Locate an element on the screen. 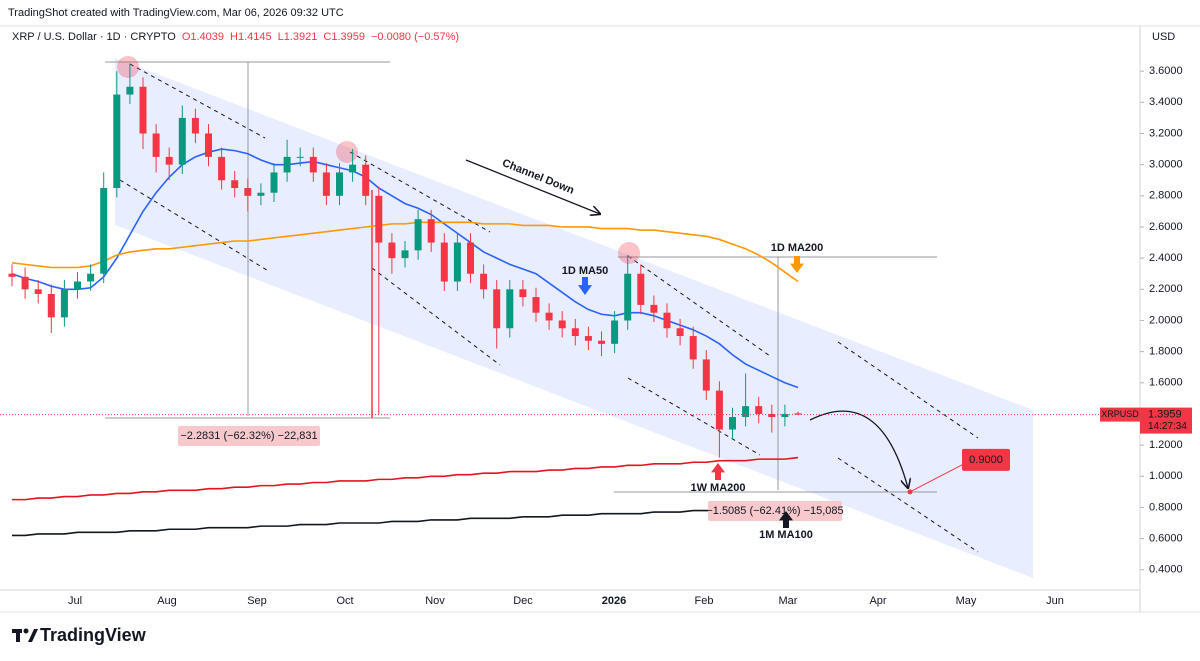 This screenshot has height=661, width=1200. x-tick-label: Mar is located at coordinates (788, 601).